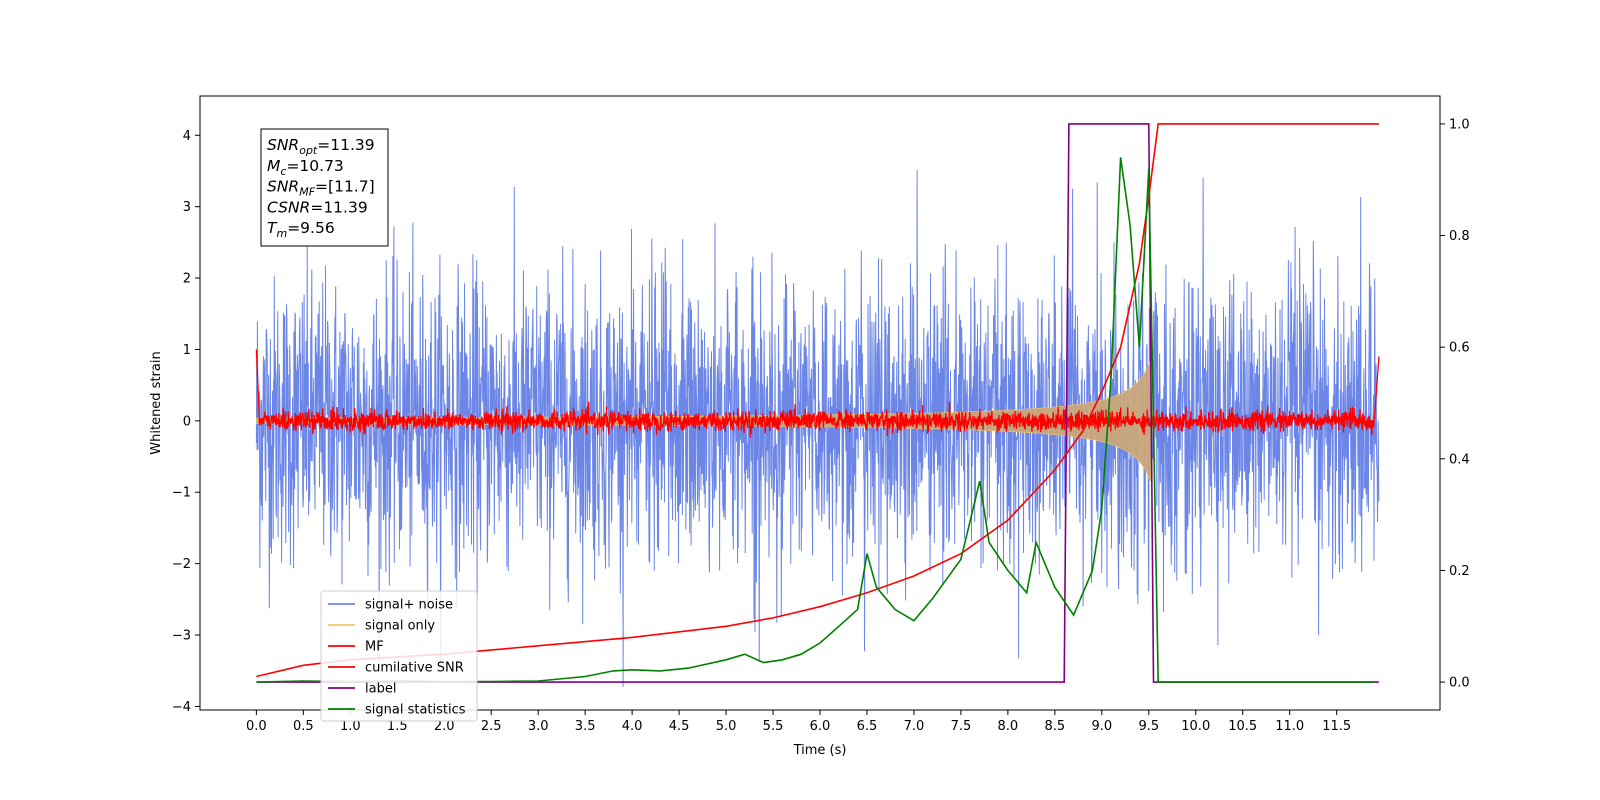 The image size is (1600, 800). I want to click on annotation-subscript: c, so click(283, 171).